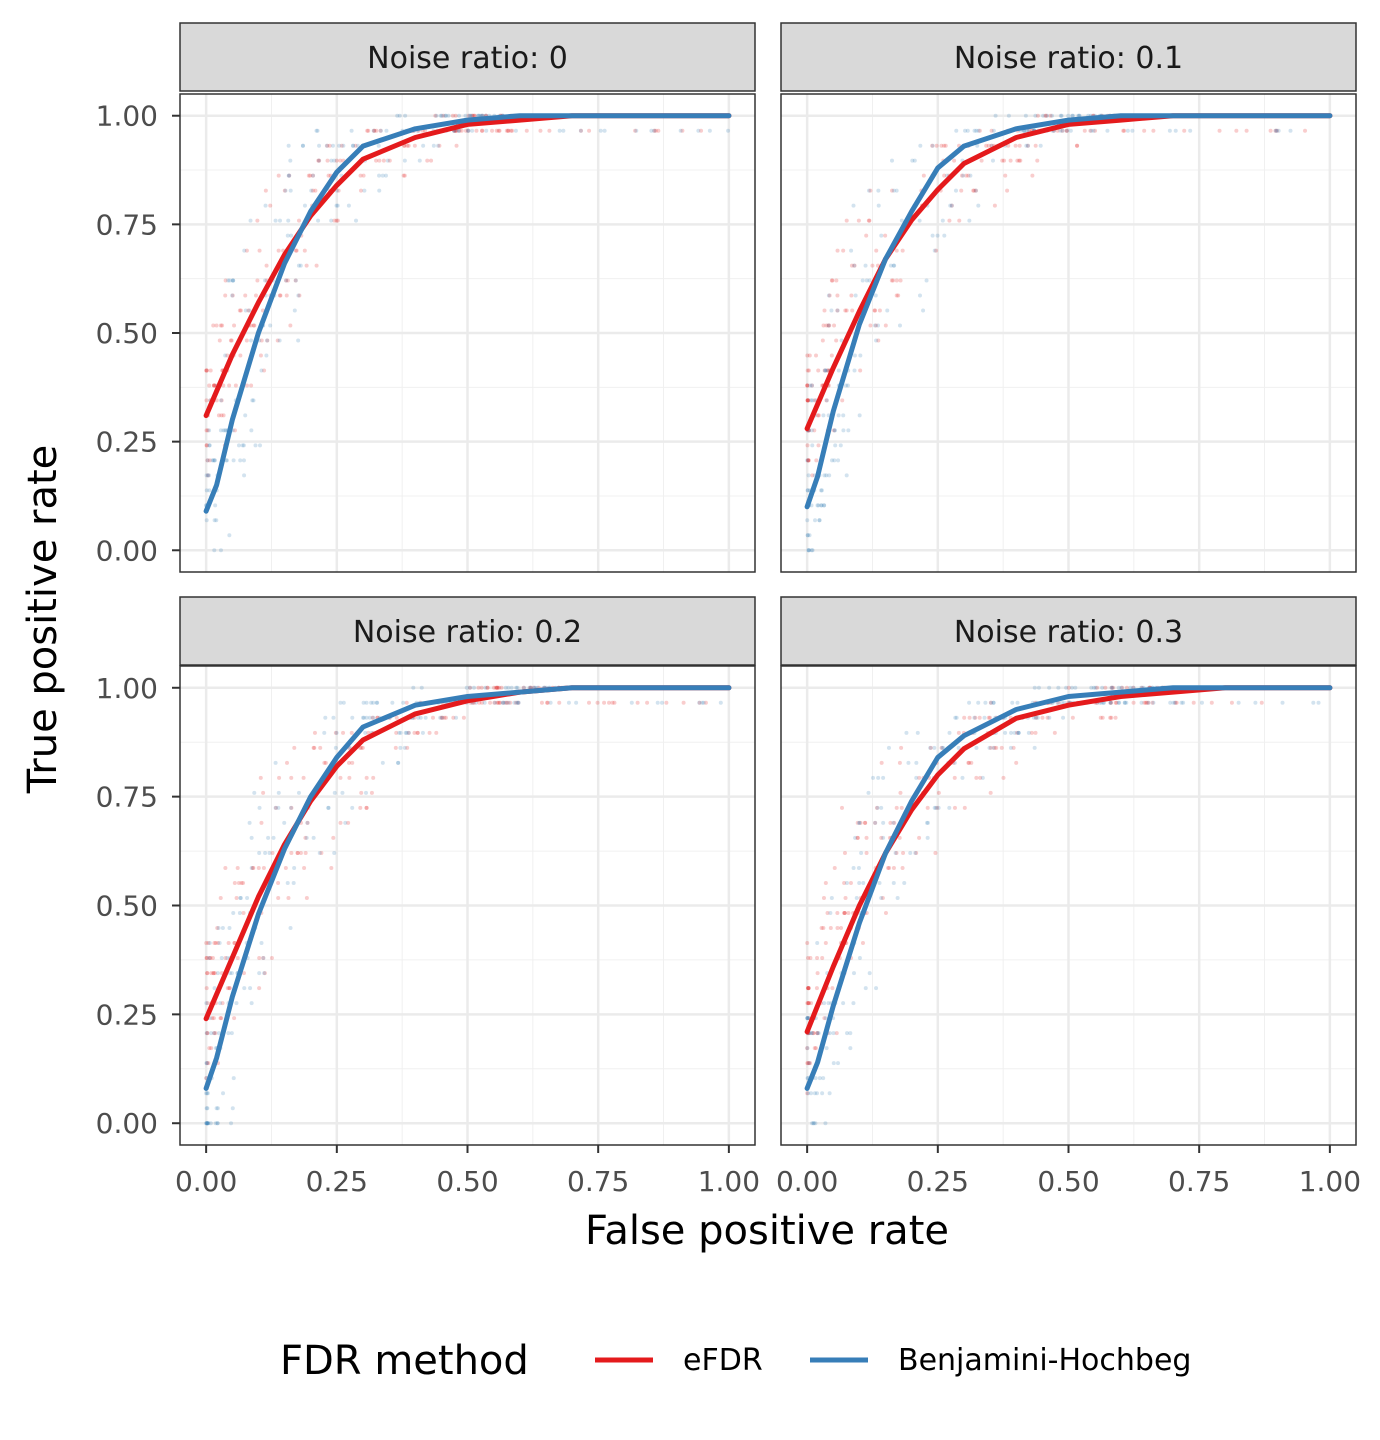 The width and height of the screenshot is (1380, 1440). Describe the element at coordinates (1068, 333) in the screenshot. I see `panel-border` at that location.